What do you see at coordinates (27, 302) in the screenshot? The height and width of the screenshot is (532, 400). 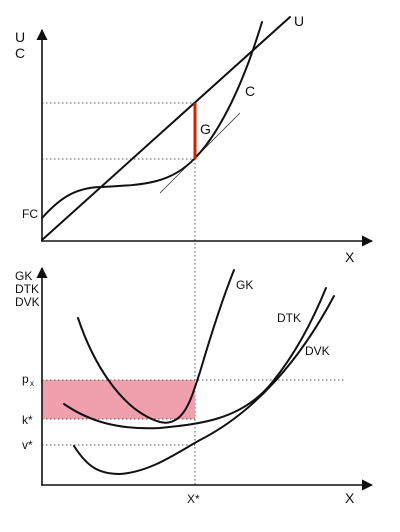 I see `bottom-y-axis-label-DVK: DVK` at bounding box center [27, 302].